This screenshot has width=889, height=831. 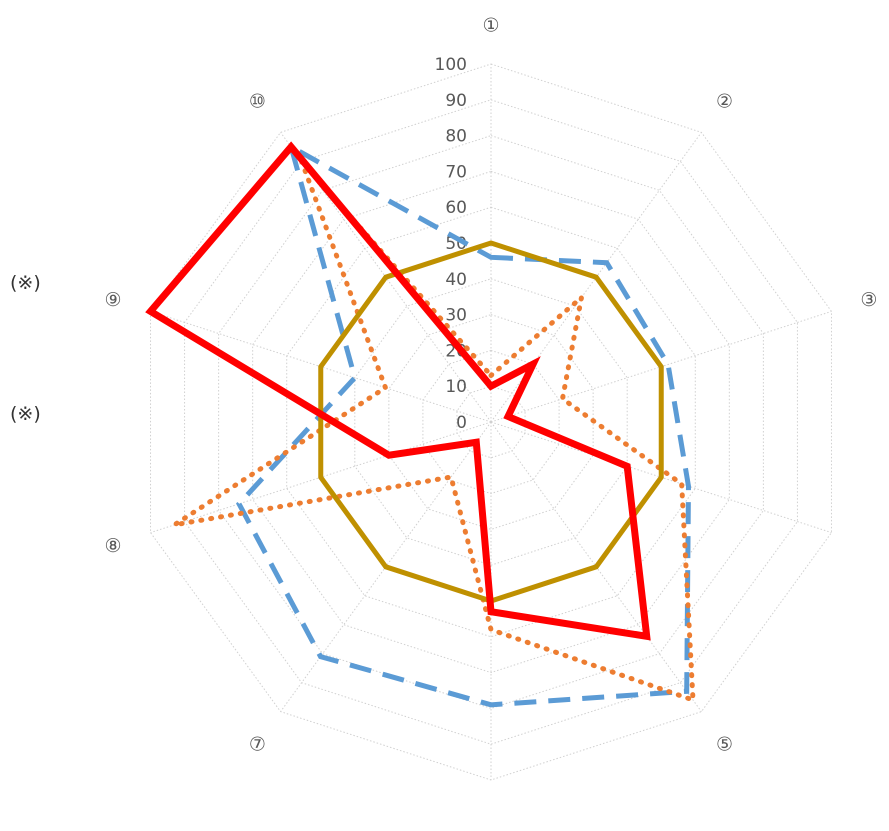 What do you see at coordinates (456, 387) in the screenshot?
I see `r-tick-label: 10` at bounding box center [456, 387].